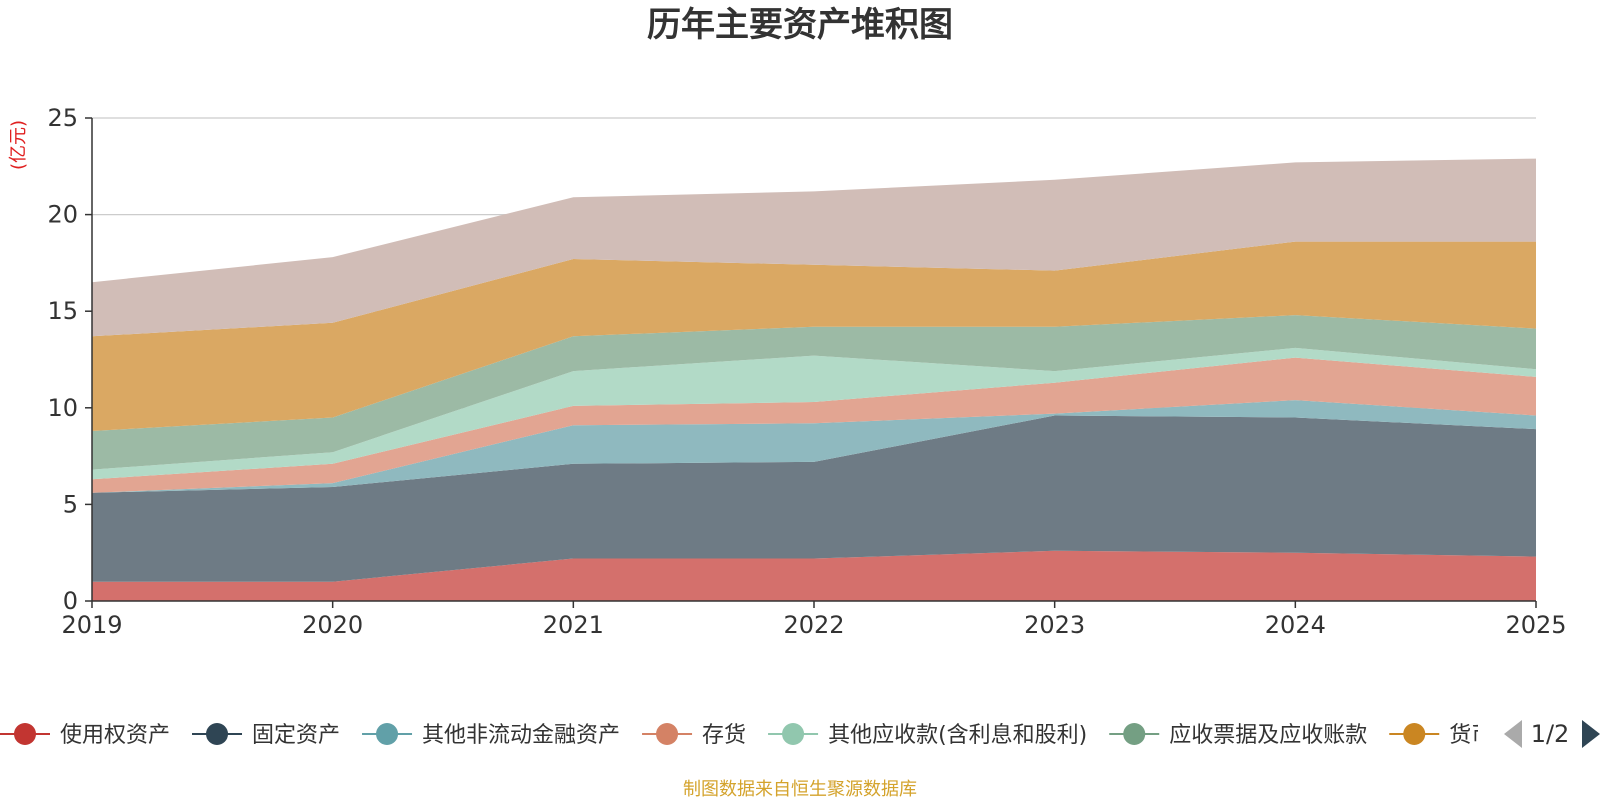 Image resolution: width=1600 pixels, height=800 pixels. I want to click on y-tick-label: 15, so click(62, 311).